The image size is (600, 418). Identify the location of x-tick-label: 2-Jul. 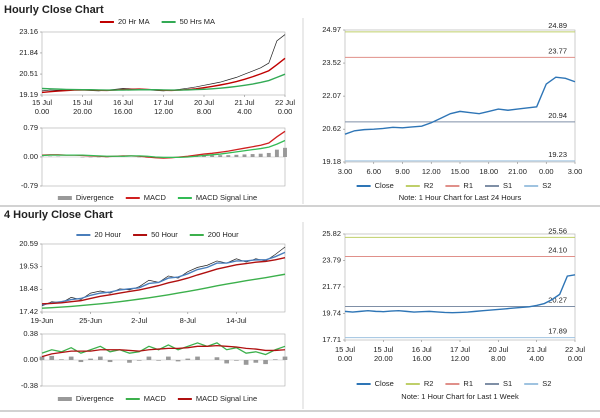
(139, 320).